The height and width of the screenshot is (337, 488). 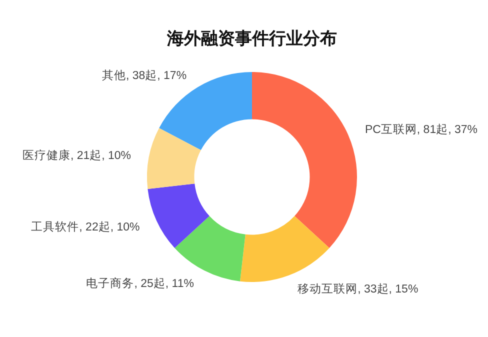 I want to click on slice-label: 医疗健康, 21起, 10%, so click(x=77, y=155).